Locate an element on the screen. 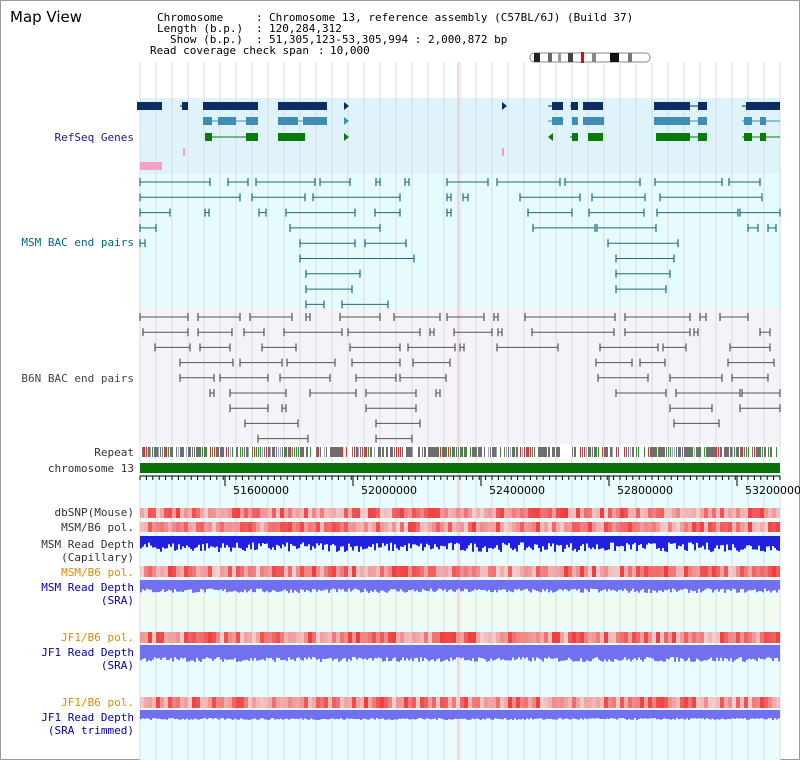 This screenshot has height=760, width=800. track-label-msm-depth-capillary: MSM Read Depth is located at coordinates (87, 544).